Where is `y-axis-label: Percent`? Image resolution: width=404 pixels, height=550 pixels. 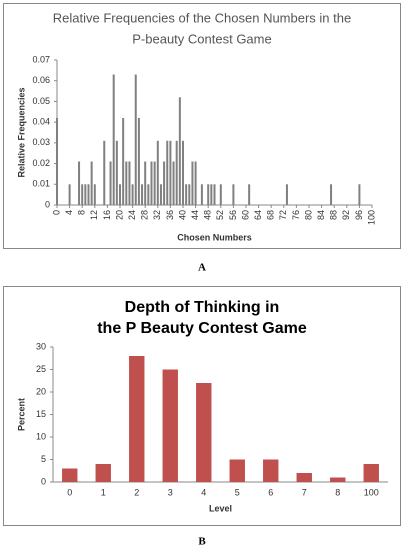
y-axis-label: Percent is located at coordinates (21, 414).